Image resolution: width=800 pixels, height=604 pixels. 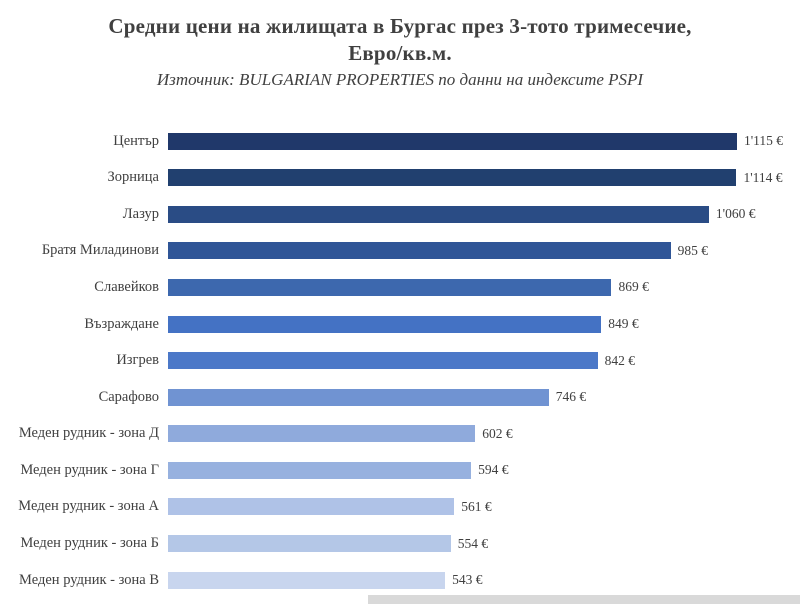 I want to click on bar-track: 1'115 €, so click(x=484, y=141).